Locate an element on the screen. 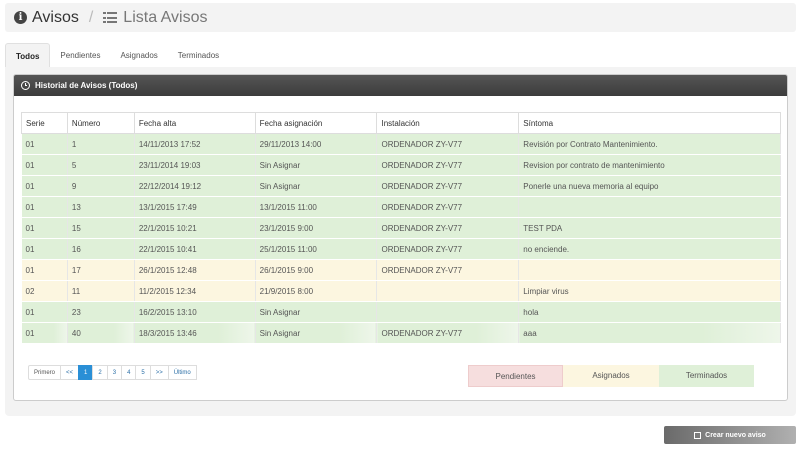 The height and width of the screenshot is (460, 800). cell-sintoma: Revision por contrato de mantenimiento is located at coordinates (649, 165).